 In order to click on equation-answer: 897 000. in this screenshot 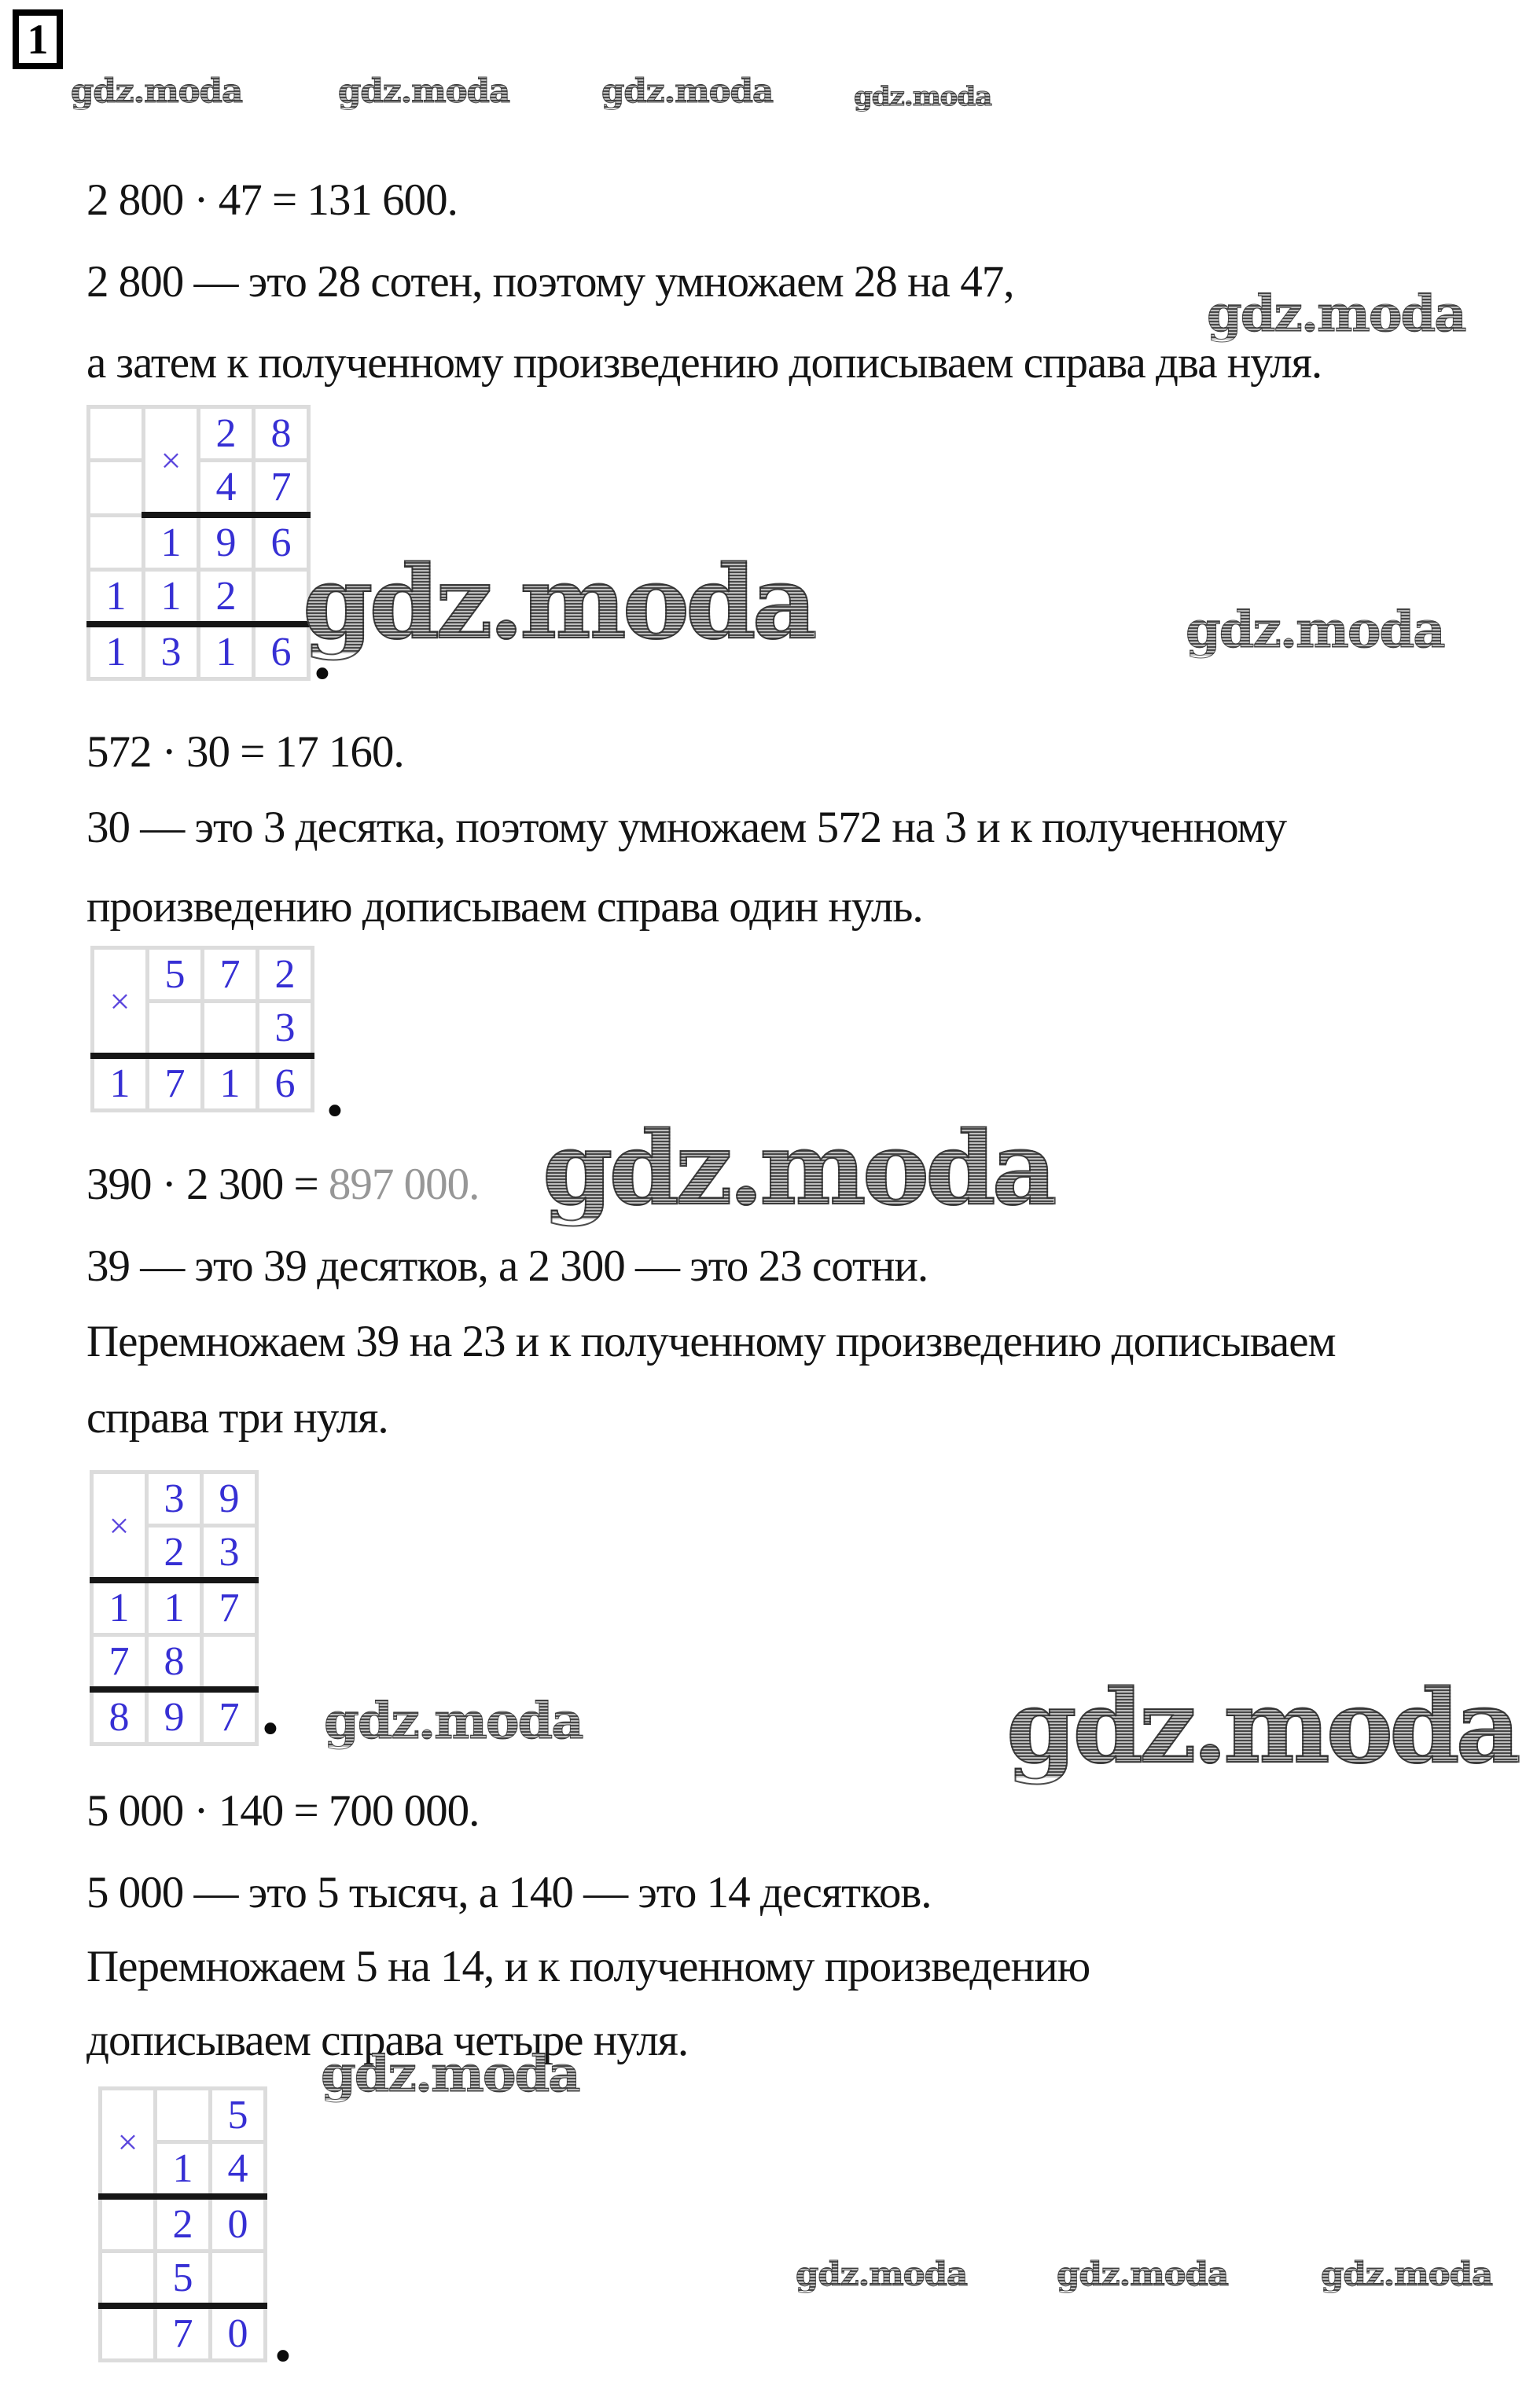, I will do `click(404, 1185)`.